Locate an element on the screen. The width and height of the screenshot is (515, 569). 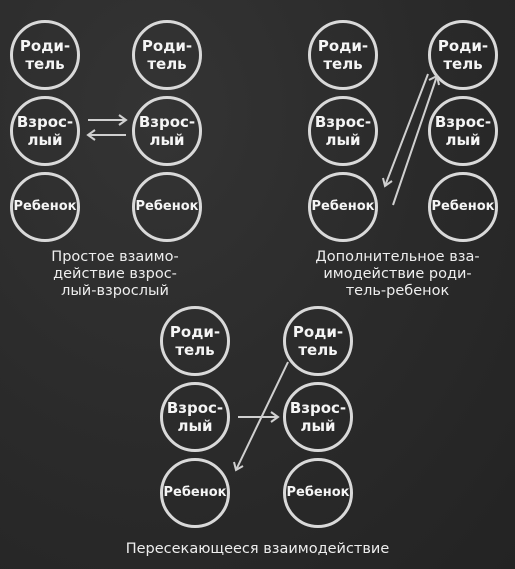
parent-ego-state-right-2: Роди- тель is located at coordinates (463, 55).